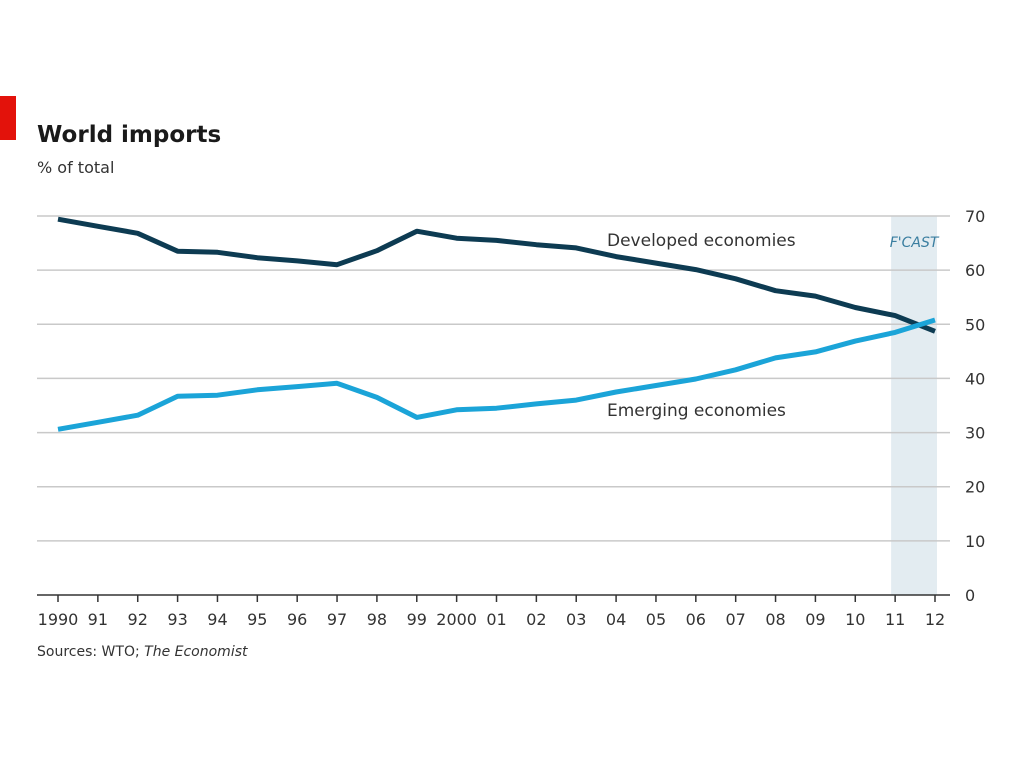 Image resolution: width=1024 pixels, height=768 pixels. What do you see at coordinates (975, 406) in the screenshot?
I see `y-axis-ticks: 0 10 20 30 40 50 60 70` at bounding box center [975, 406].